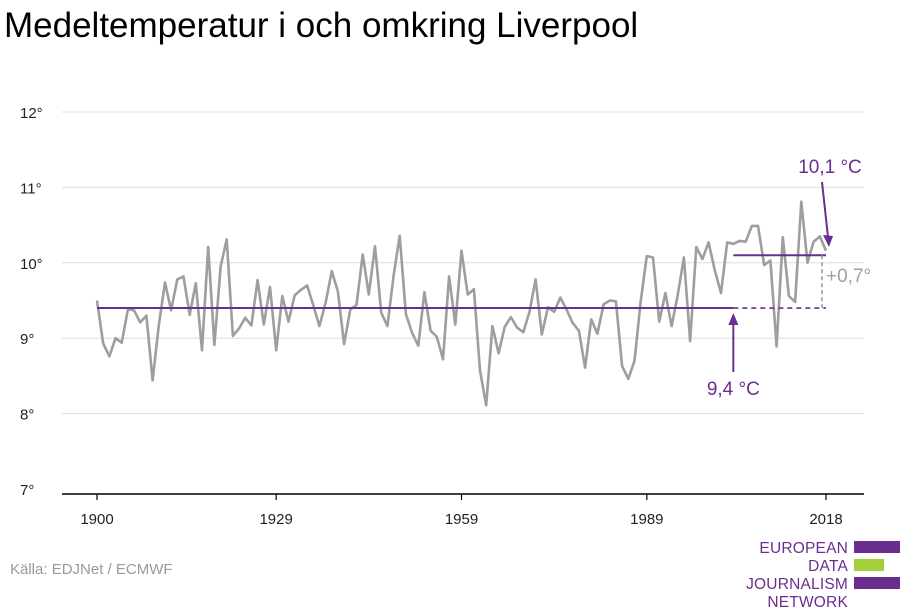 The height and width of the screenshot is (612, 900). What do you see at coordinates (789, 278) in the screenshot?
I see `annotations: 9,4 °C 10,1 °C +0,7°` at bounding box center [789, 278].